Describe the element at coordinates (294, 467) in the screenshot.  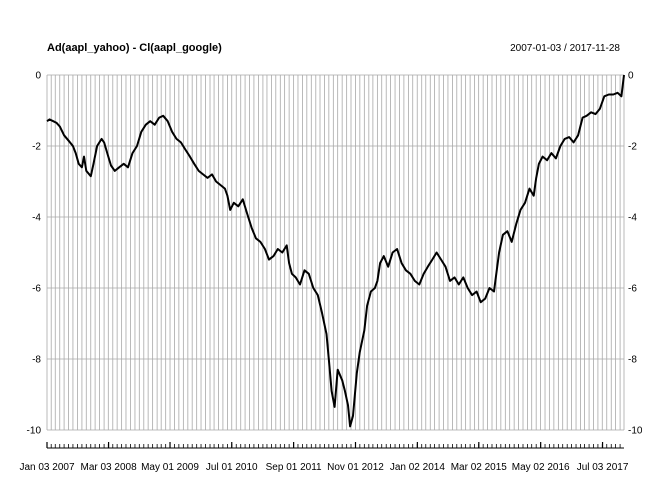
I see `x-tick-label: Sep 01 2011` at that location.